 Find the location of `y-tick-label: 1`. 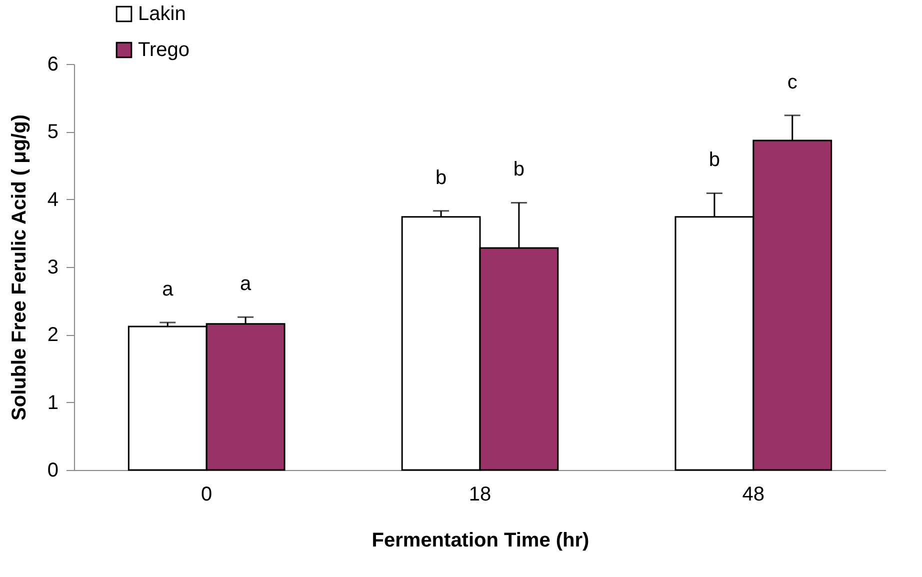

y-tick-label: 1 is located at coordinates (52, 403).